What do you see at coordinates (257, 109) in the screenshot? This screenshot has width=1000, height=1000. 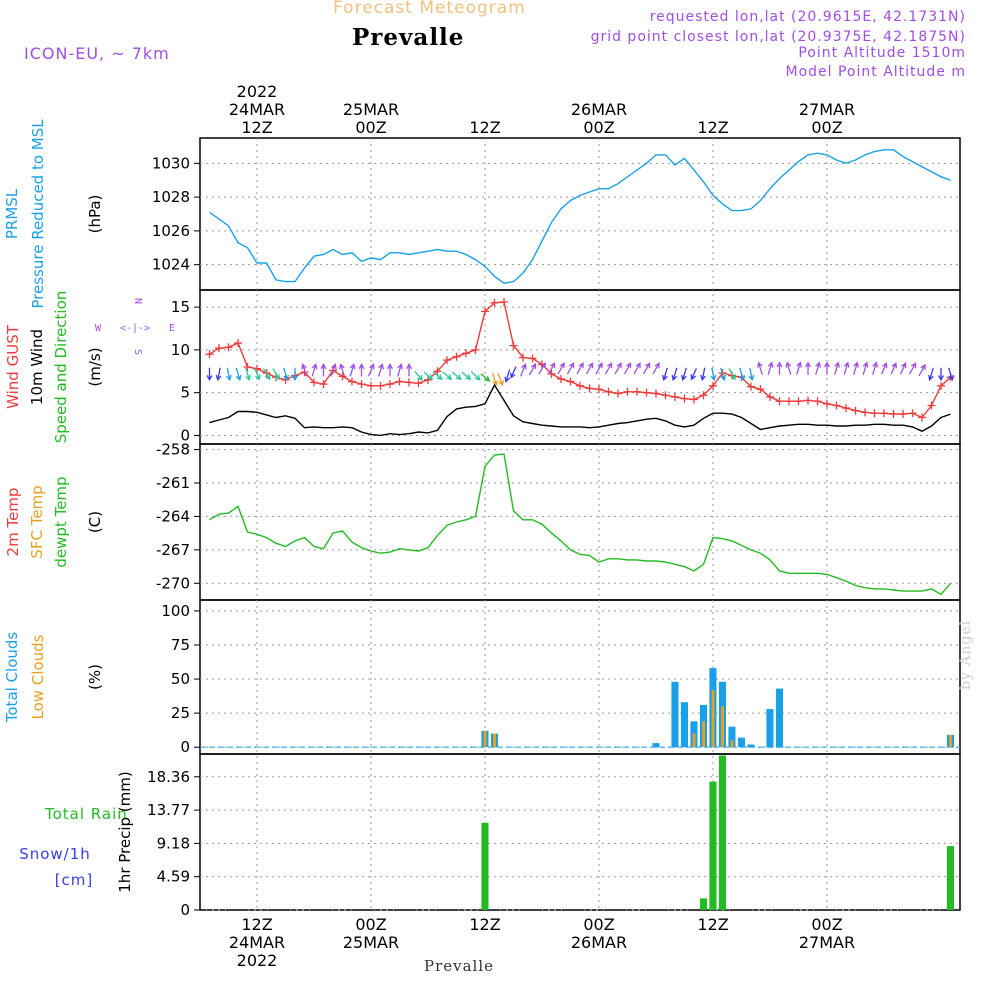 I see `top-time-label: 24MAR` at bounding box center [257, 109].